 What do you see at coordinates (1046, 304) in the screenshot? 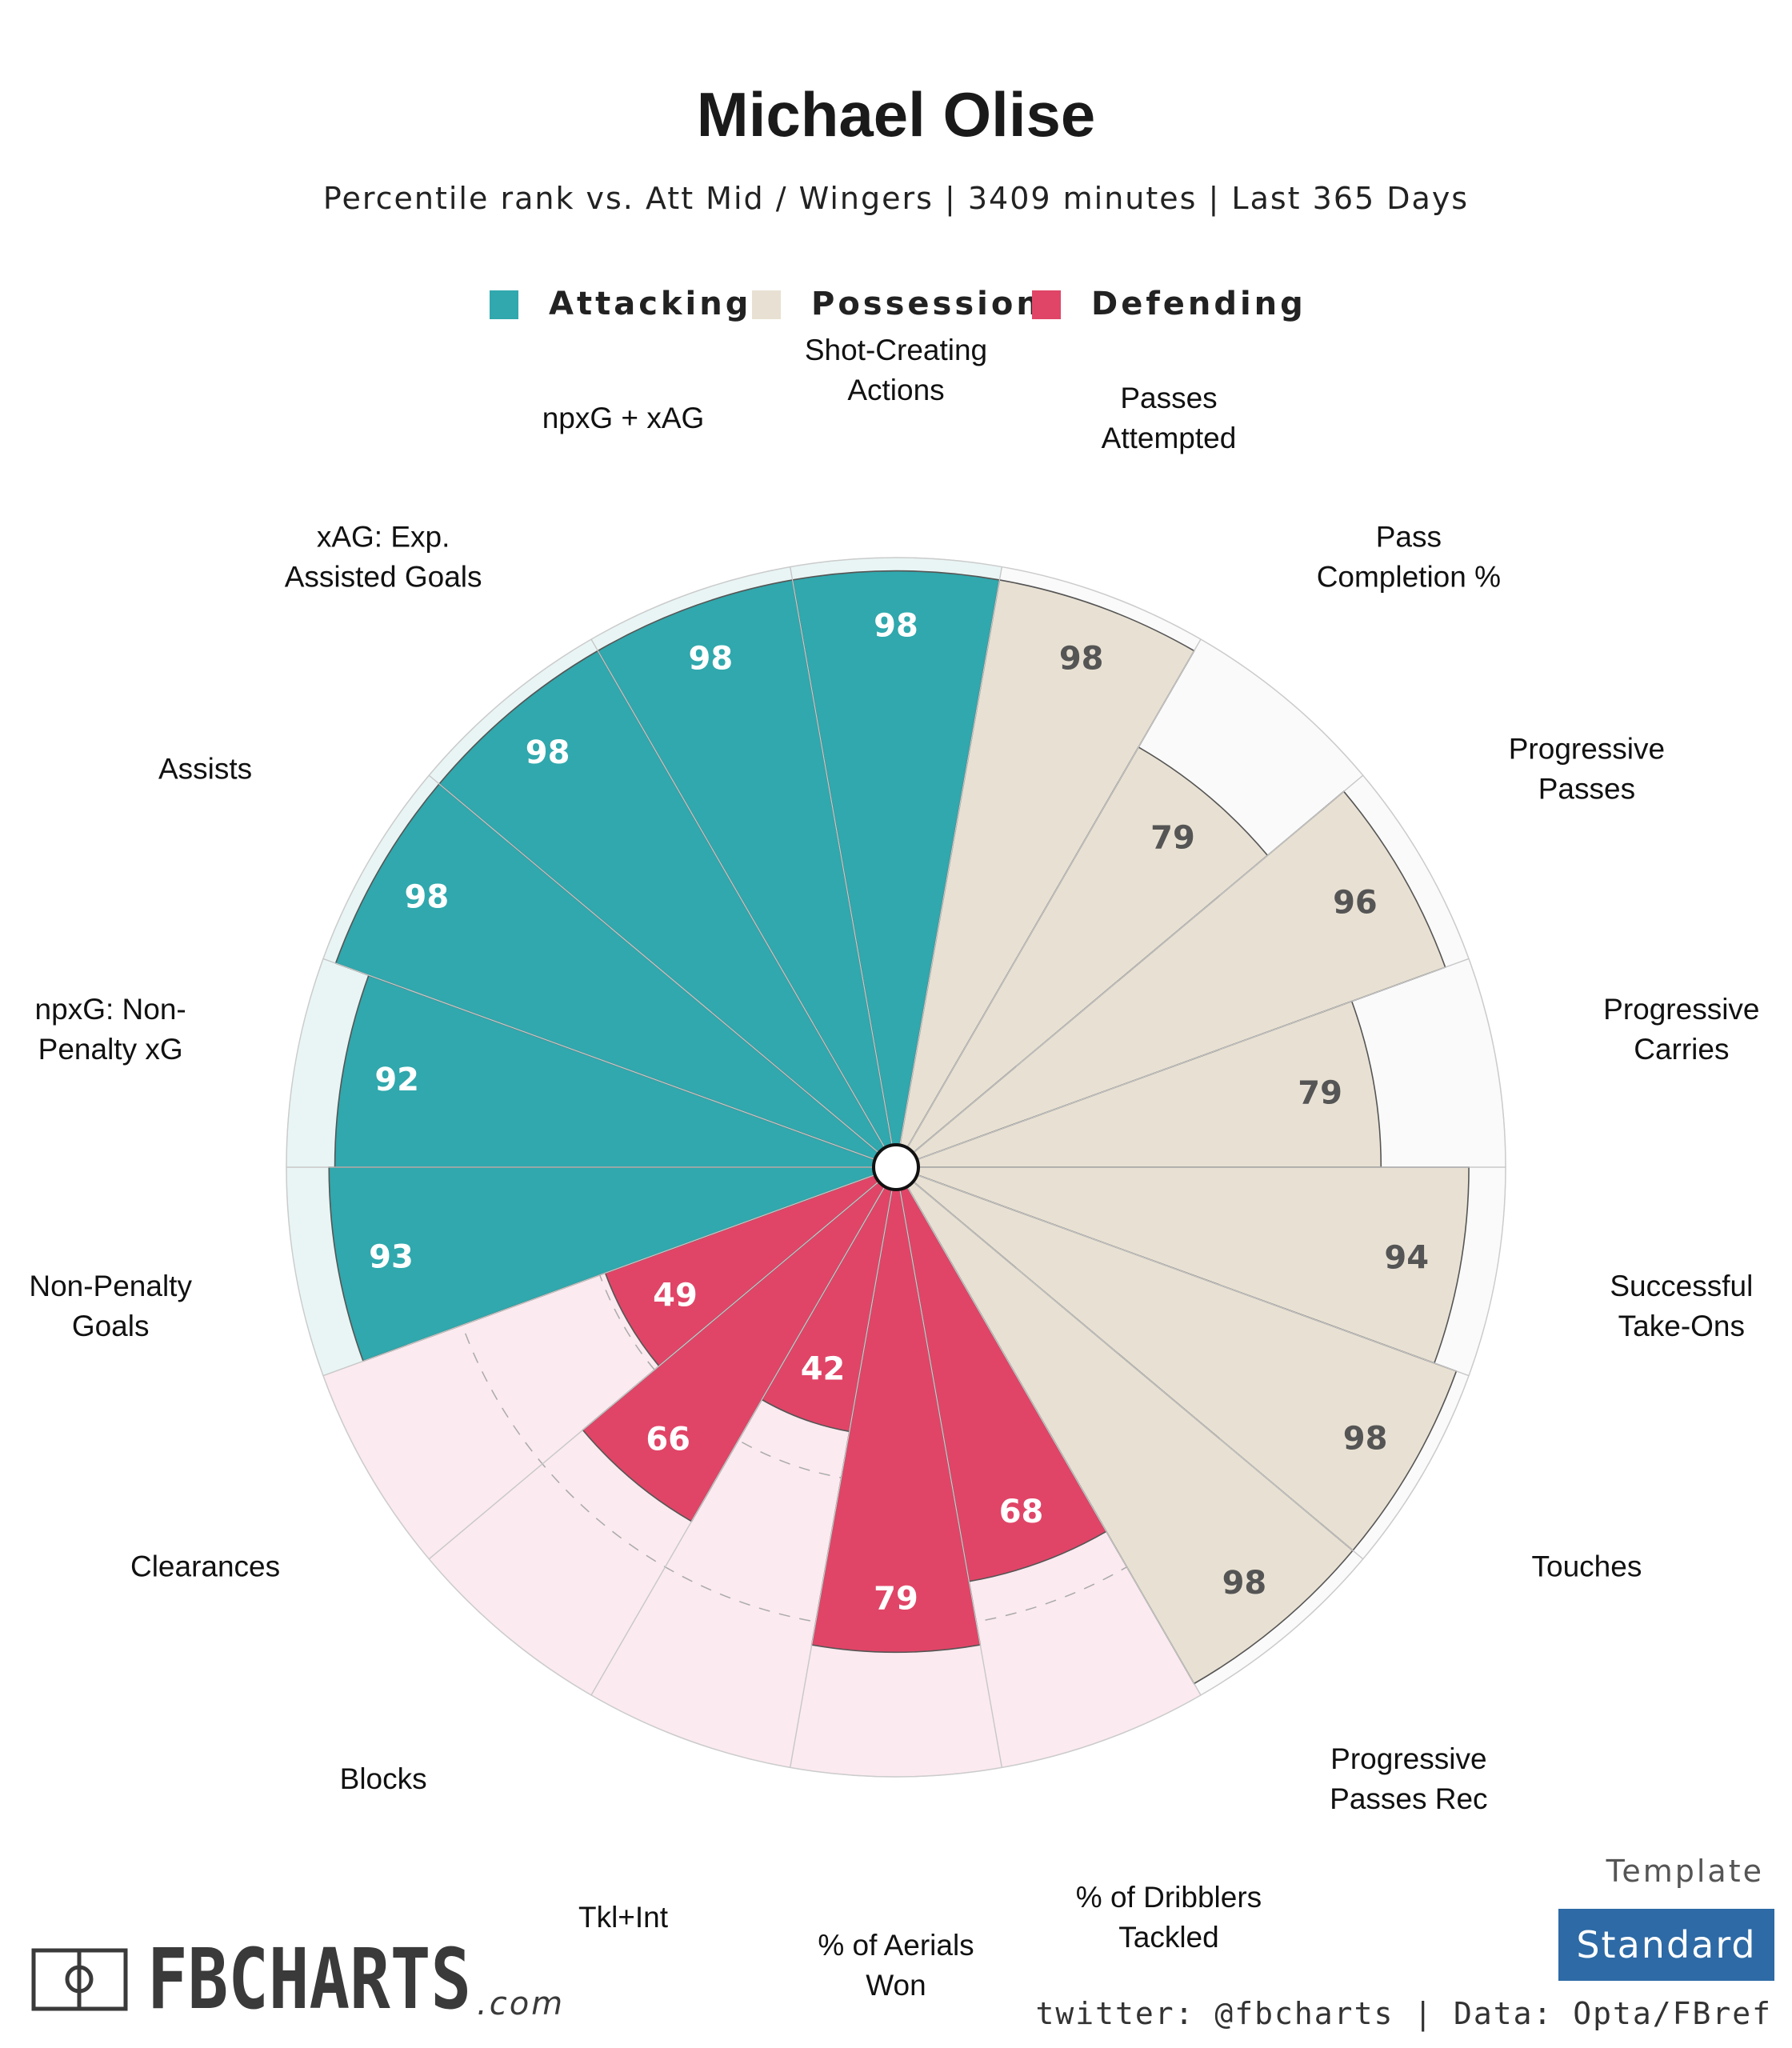
I see `legend-swatch-defending` at bounding box center [1046, 304].